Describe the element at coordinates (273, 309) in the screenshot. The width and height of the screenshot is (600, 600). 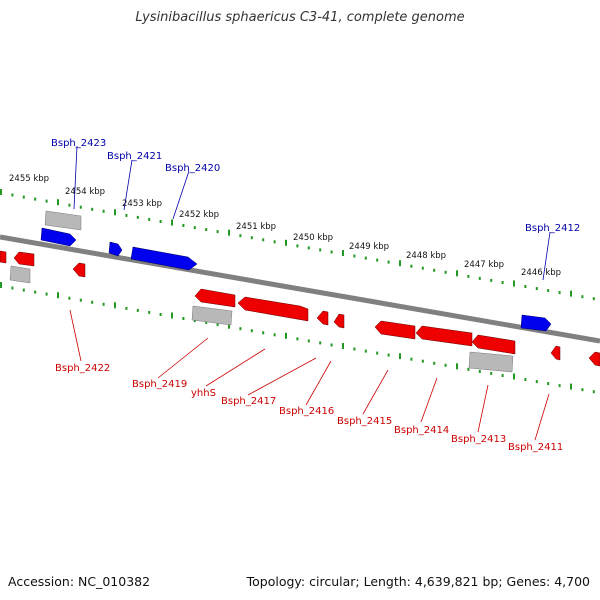
I see `gene-yhhs` at that location.